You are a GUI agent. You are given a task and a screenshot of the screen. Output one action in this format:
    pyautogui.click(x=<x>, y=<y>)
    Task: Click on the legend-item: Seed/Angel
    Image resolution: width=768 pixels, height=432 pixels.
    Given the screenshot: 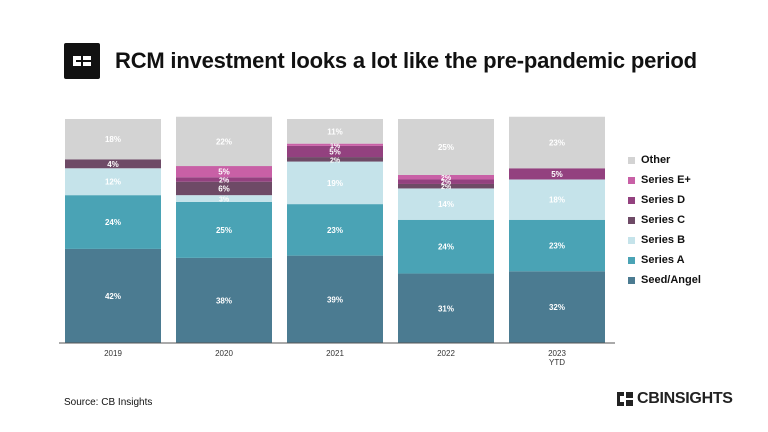 What is the action you would take?
    pyautogui.click(x=664, y=280)
    